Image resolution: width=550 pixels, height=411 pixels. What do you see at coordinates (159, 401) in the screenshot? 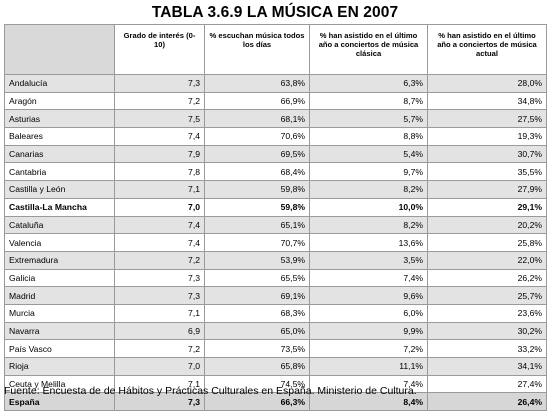
I see `total-interest-cell: 7,3` at bounding box center [159, 401].